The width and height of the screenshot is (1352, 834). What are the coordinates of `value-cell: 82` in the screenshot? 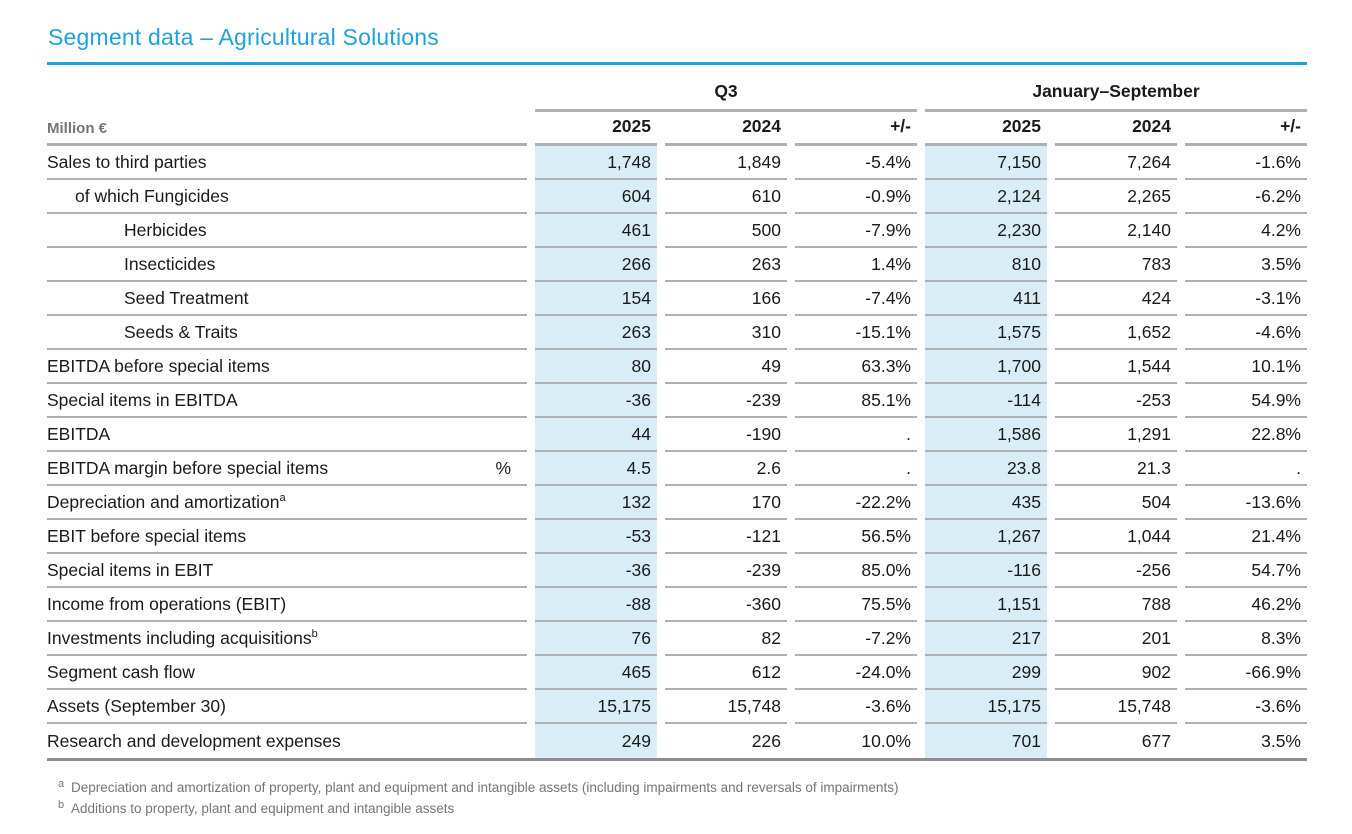 It's located at (726, 639).